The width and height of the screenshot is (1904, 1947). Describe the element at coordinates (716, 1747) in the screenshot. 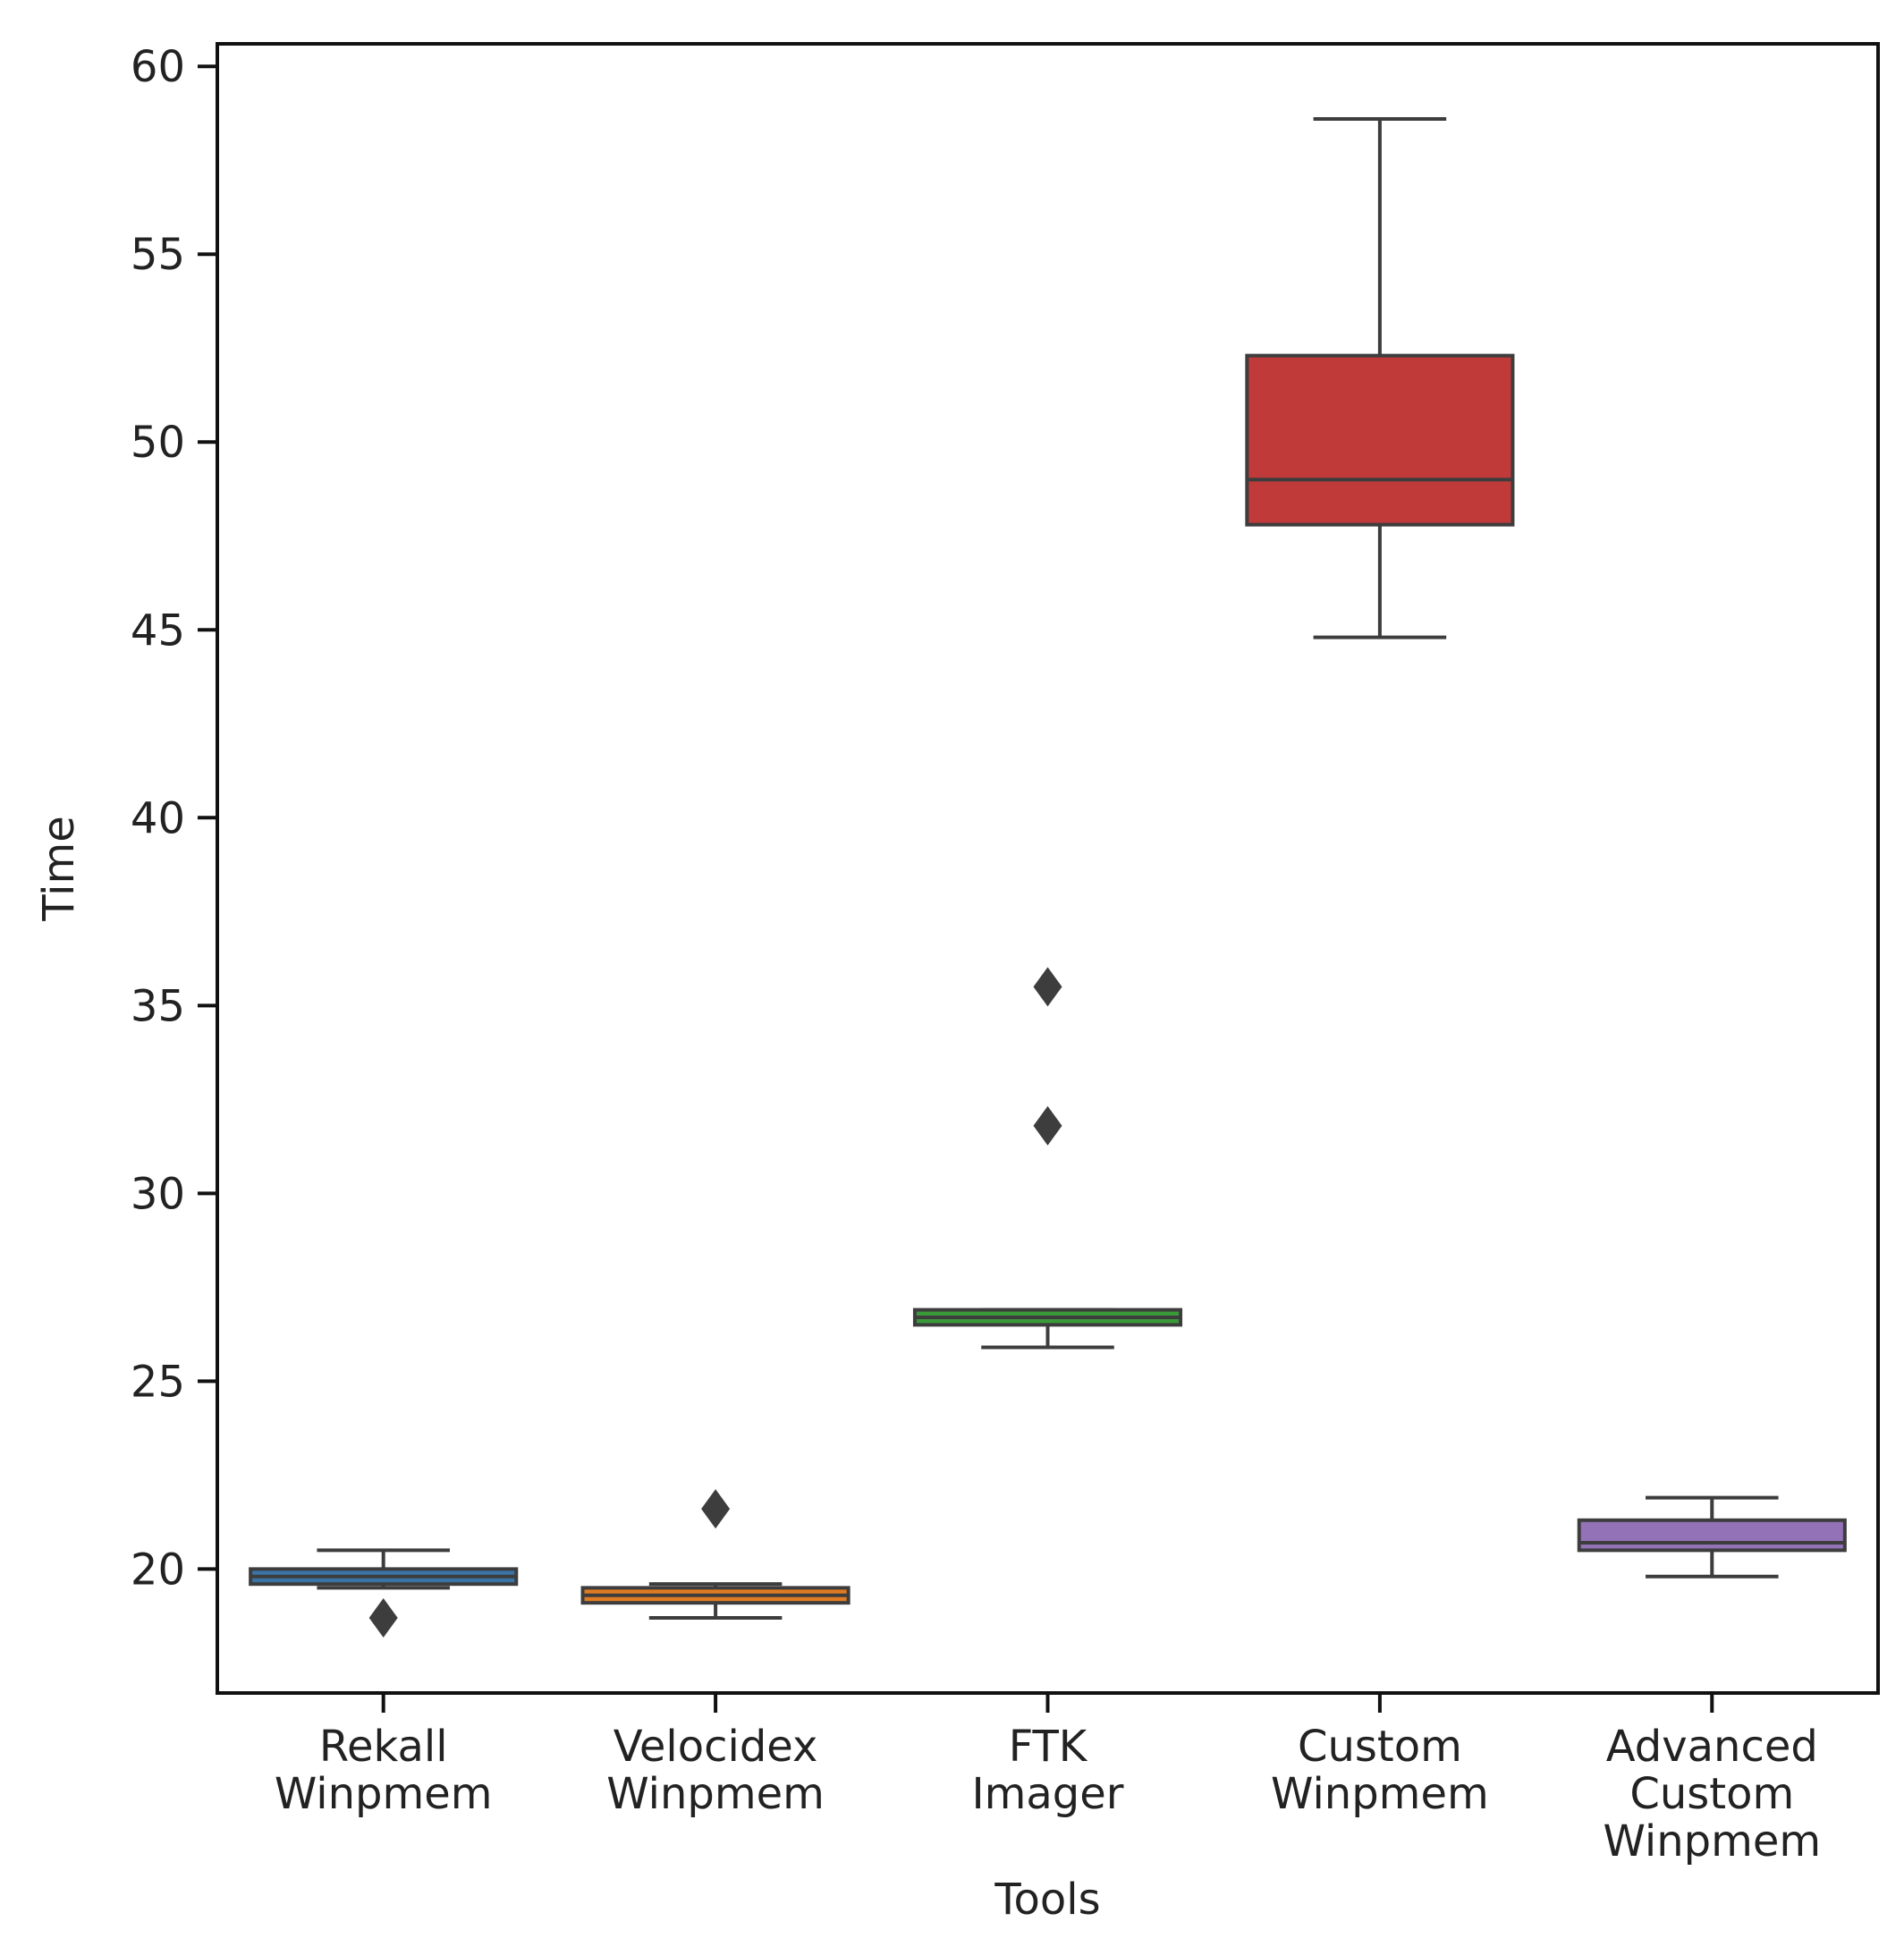

I see `x-tick-label: Velocidex` at that location.